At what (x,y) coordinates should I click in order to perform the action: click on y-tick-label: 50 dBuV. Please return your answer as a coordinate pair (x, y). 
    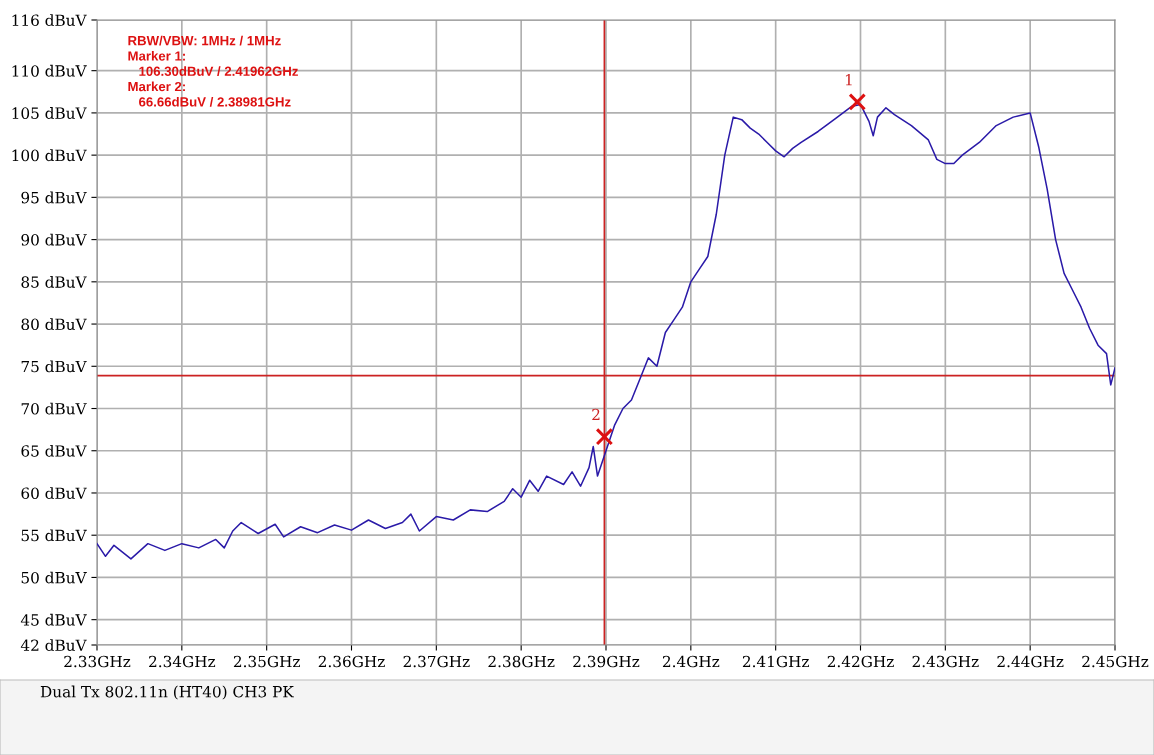
    Looking at the image, I should click on (54, 577).